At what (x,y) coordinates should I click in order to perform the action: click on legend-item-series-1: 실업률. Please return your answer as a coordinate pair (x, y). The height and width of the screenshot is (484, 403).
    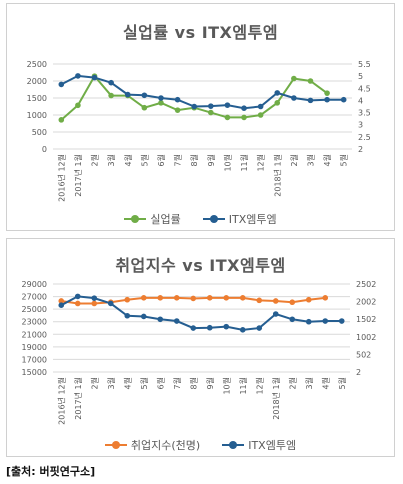
    Looking at the image, I should click on (152, 219).